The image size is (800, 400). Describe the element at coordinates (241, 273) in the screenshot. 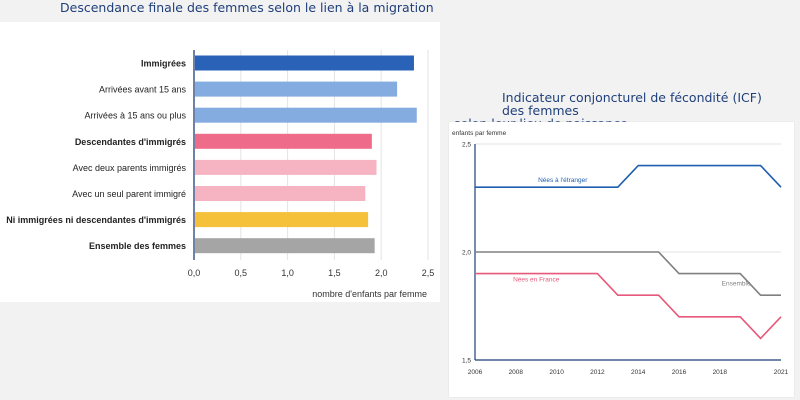

I see `x-tick-label: 0,5` at that location.